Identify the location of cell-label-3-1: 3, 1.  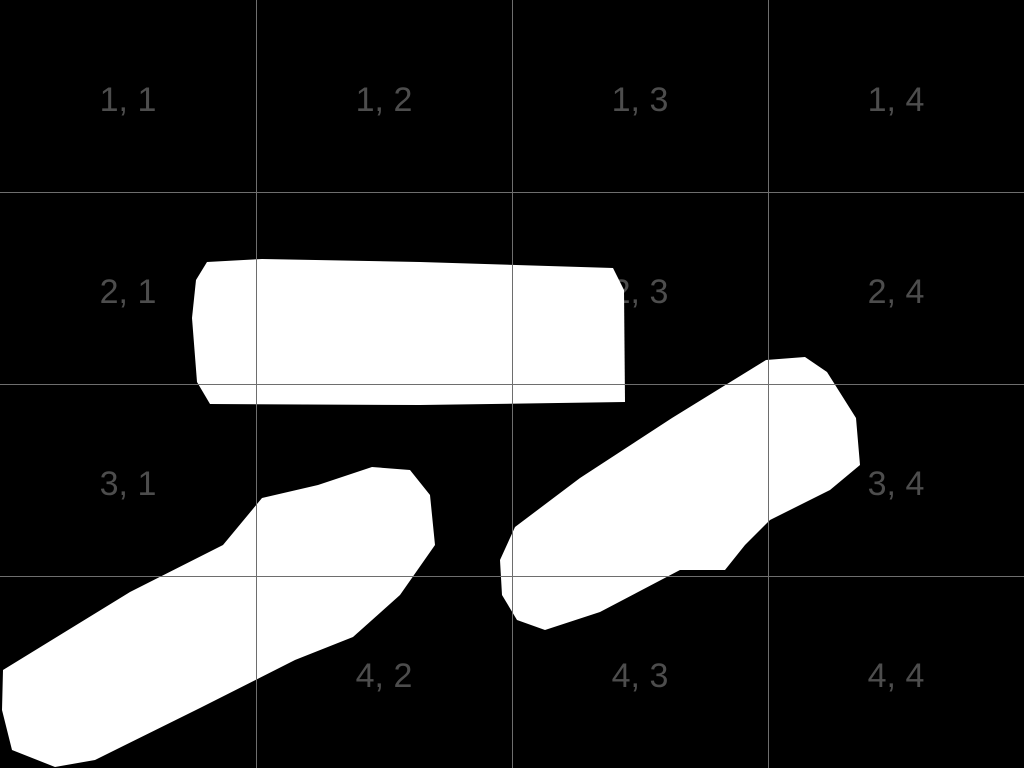
(128, 484).